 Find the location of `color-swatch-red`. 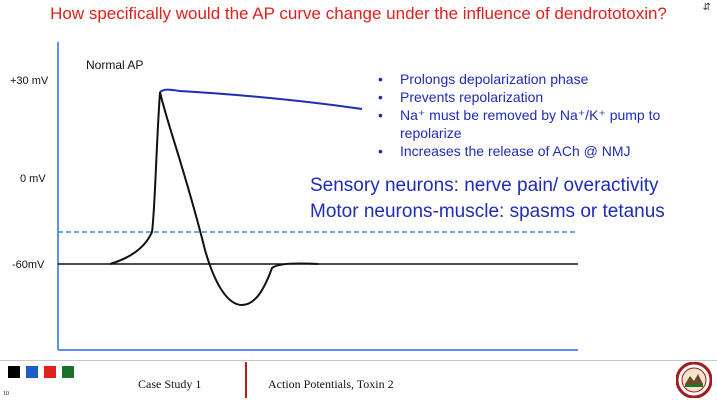

color-swatch-red is located at coordinates (50, 372).